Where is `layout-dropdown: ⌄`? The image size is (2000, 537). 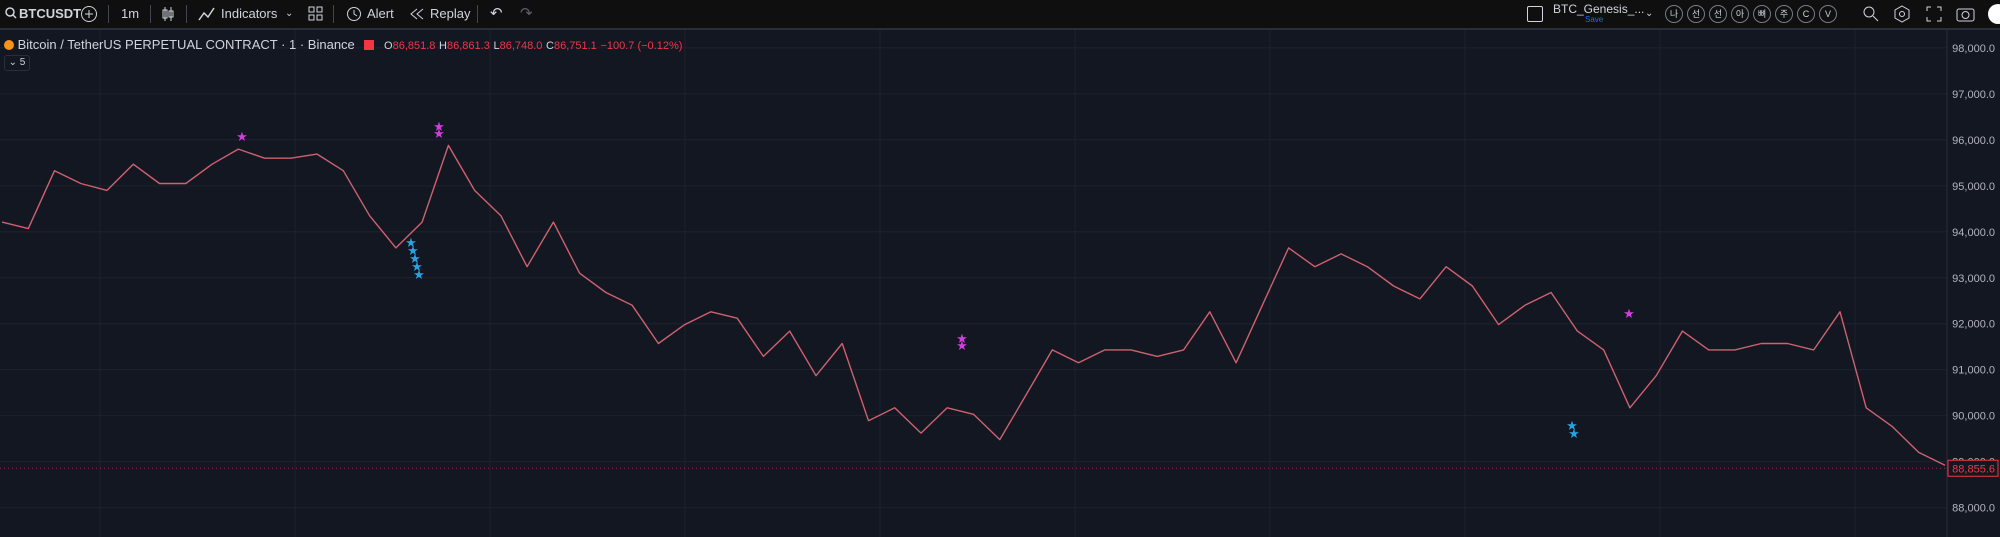
layout-dropdown: ⌄ is located at coordinates (1649, 13).